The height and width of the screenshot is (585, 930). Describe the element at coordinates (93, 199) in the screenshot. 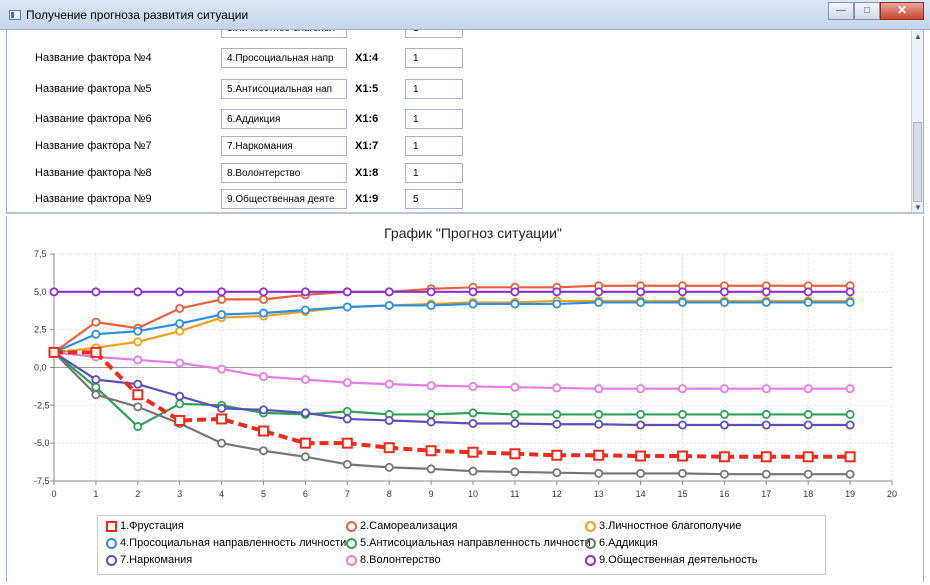

I see `factor-label: Название фактора №9` at that location.